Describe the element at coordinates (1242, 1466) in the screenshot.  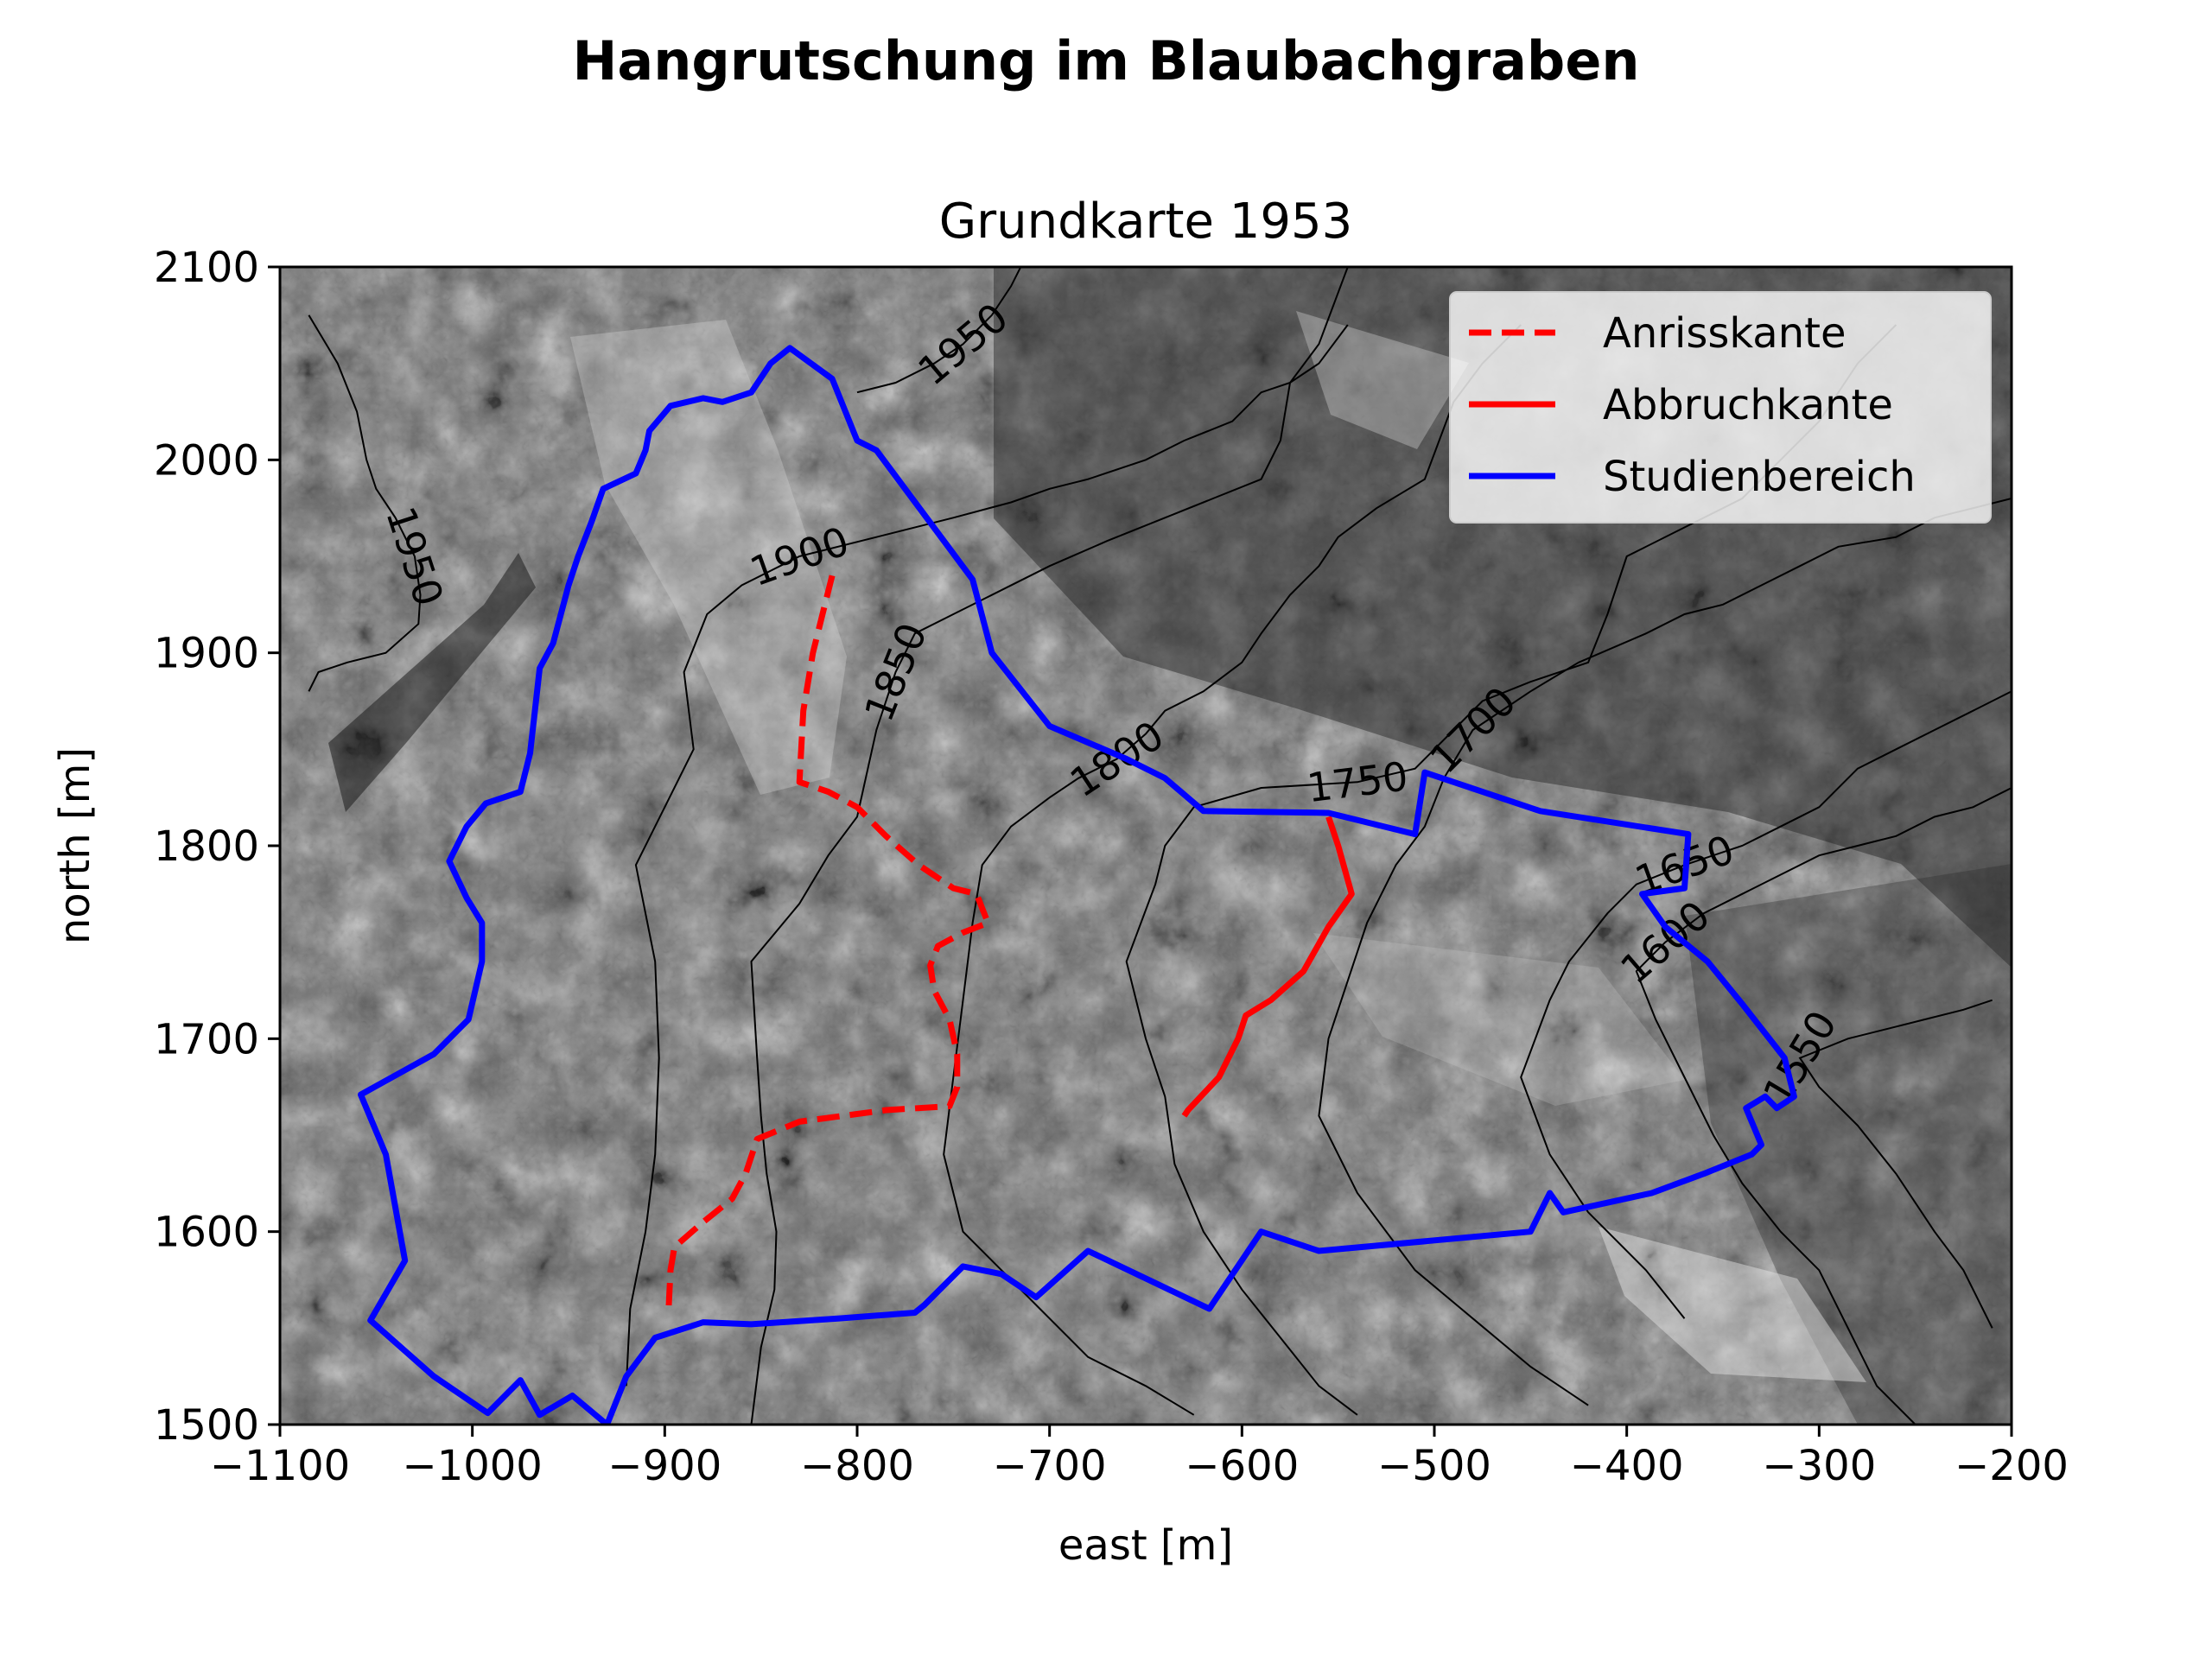
I see `x-tick-label: −600` at that location.